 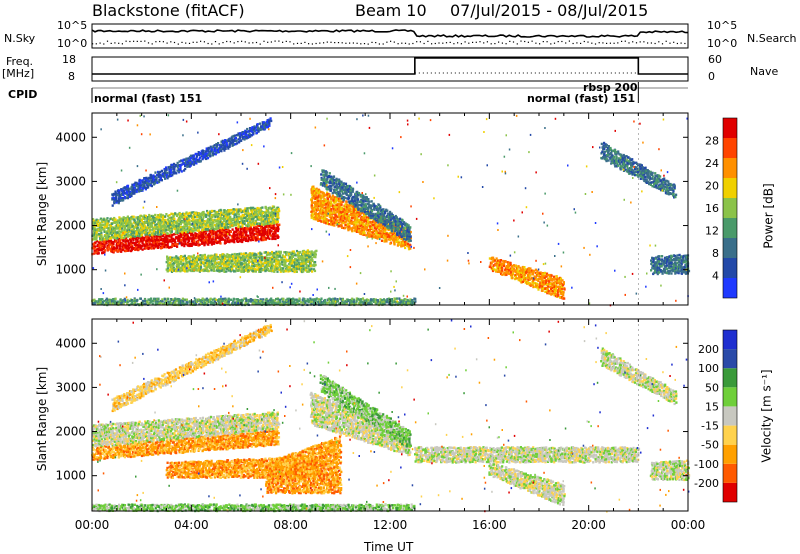 What do you see at coordinates (18, 73) in the screenshot?
I see `freq-unit-label: [MHz]` at bounding box center [18, 73].